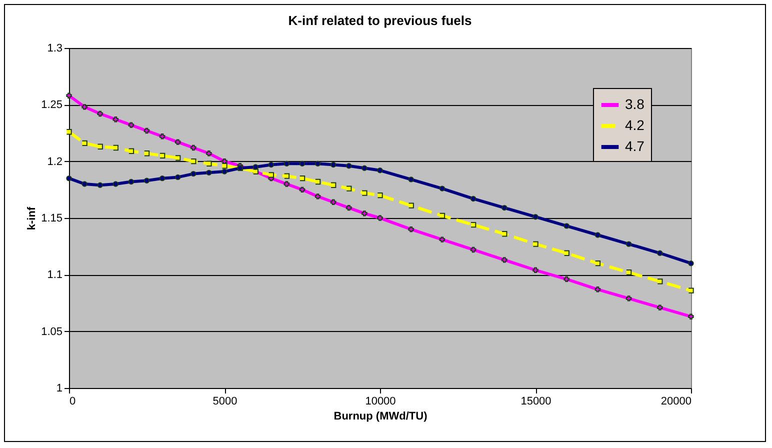  I want to click on x-tick-label: 15000, so click(536, 402).